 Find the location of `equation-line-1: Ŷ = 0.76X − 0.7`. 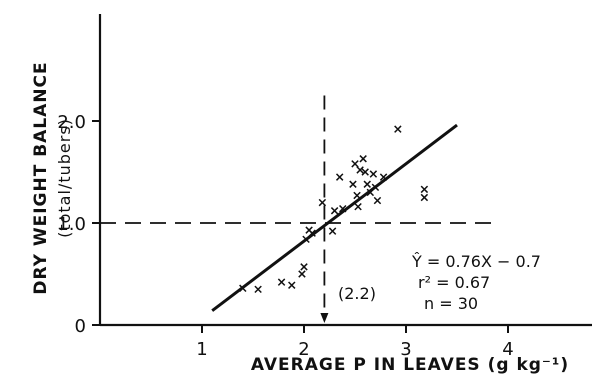

equation-line-1: Ŷ = 0.76X − 0.7 is located at coordinates (476, 261).